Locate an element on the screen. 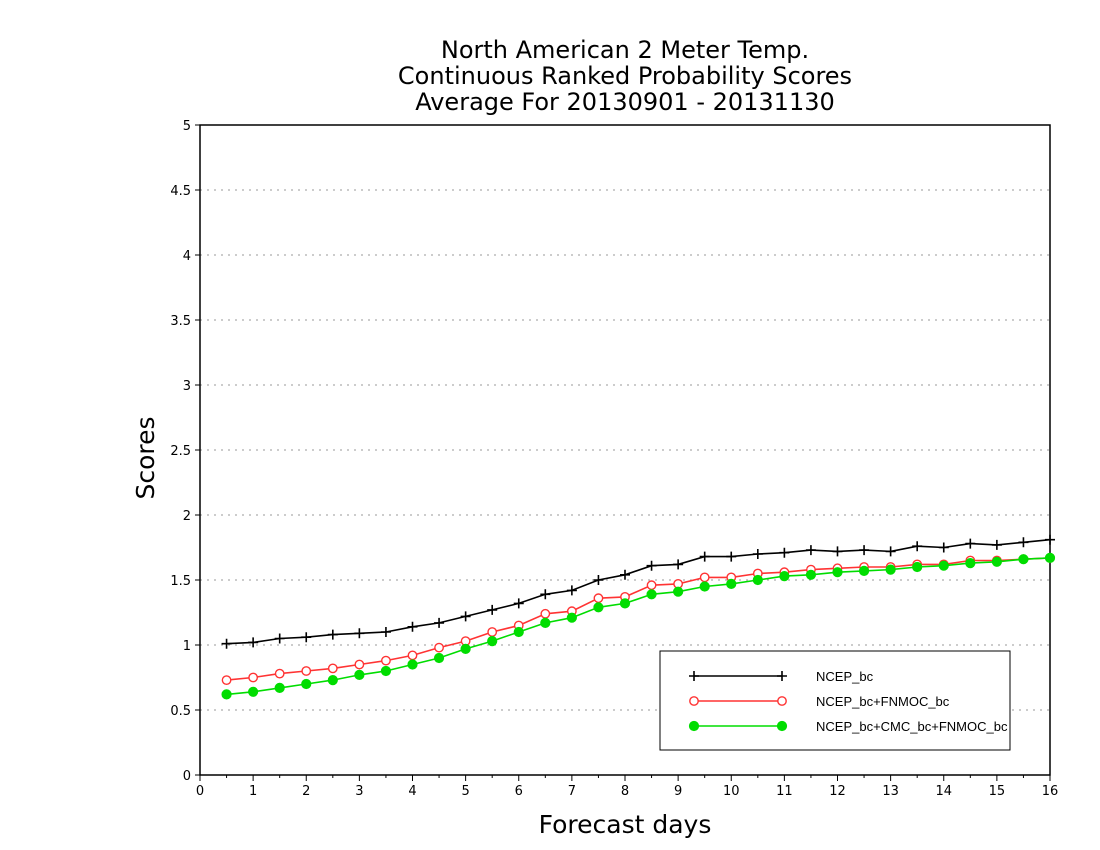  y-tick-label: 4 is located at coordinates (187, 256).